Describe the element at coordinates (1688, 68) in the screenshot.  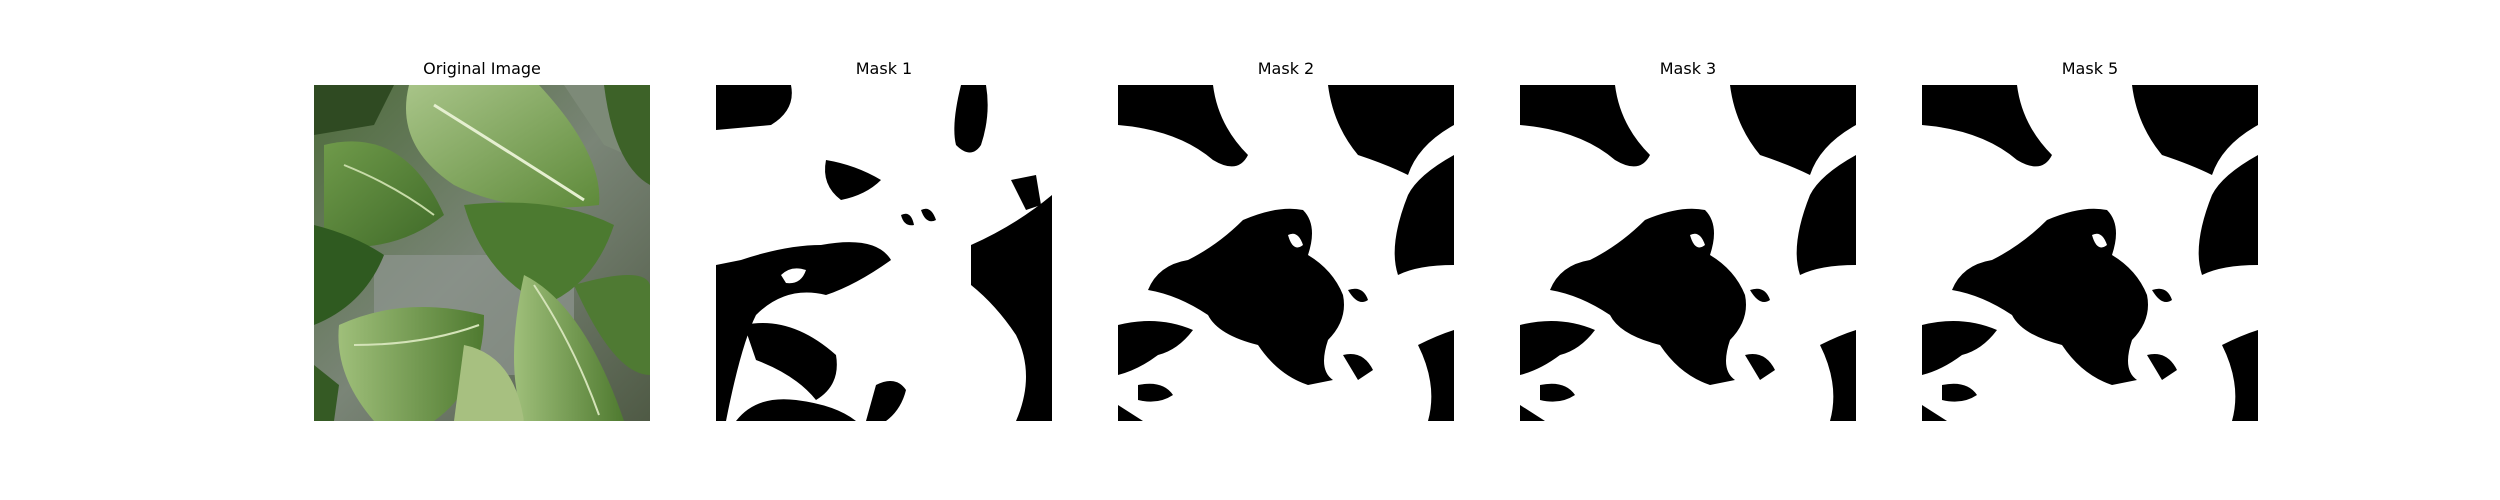
I see `panel-title: Mask 3` at that location.